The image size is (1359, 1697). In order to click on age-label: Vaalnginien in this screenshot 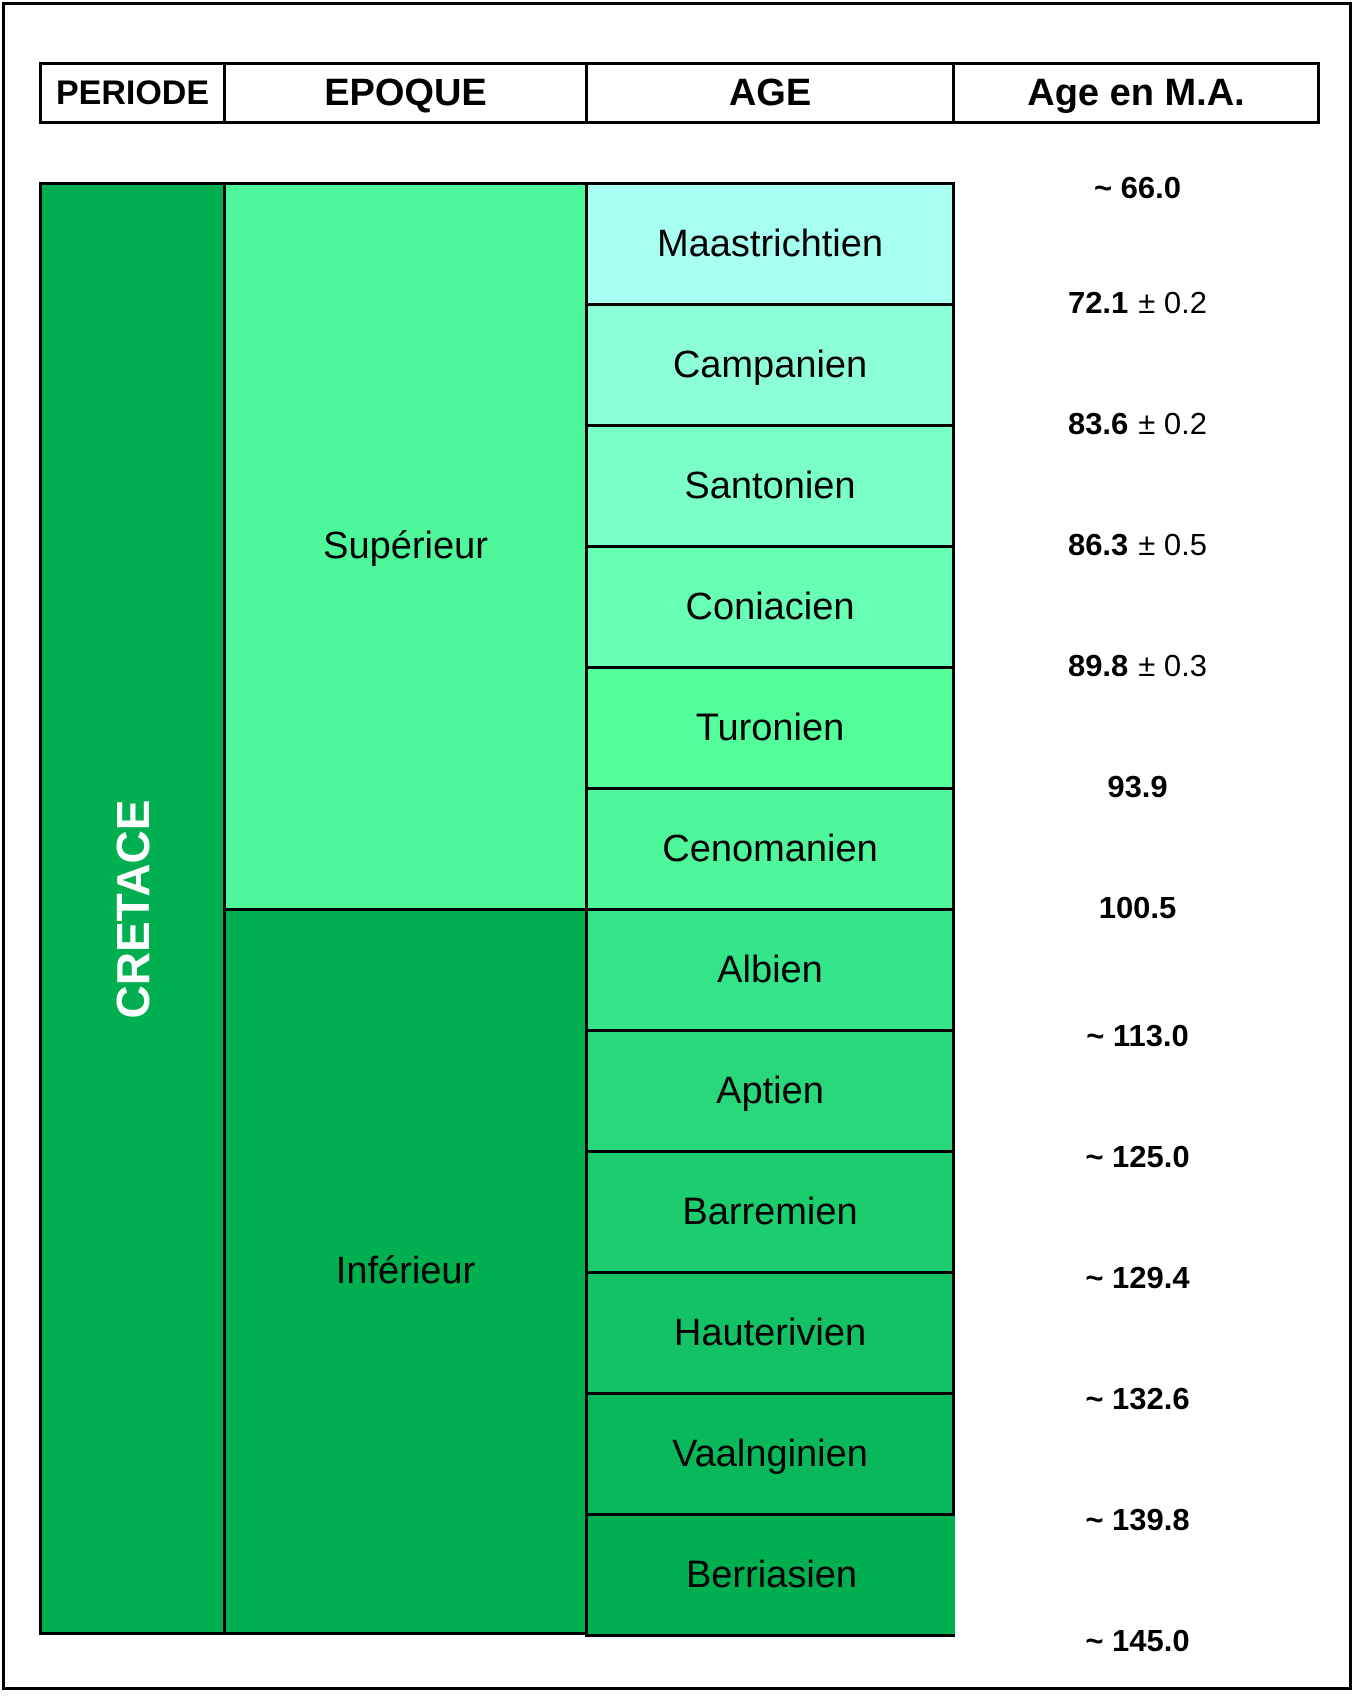, I will do `click(770, 1453)`.